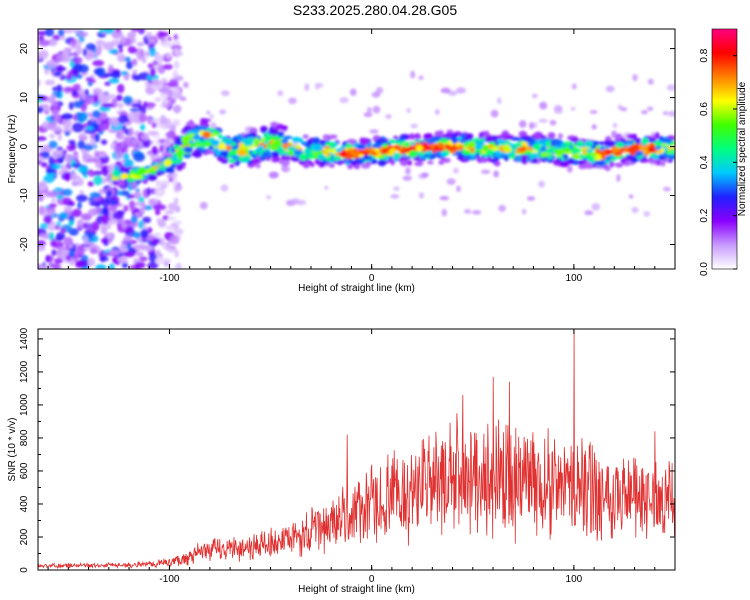 The height and width of the screenshot is (600, 750). What do you see at coordinates (356, 288) in the screenshot?
I see `x-axis-label: Height of straight line (km)` at bounding box center [356, 288].